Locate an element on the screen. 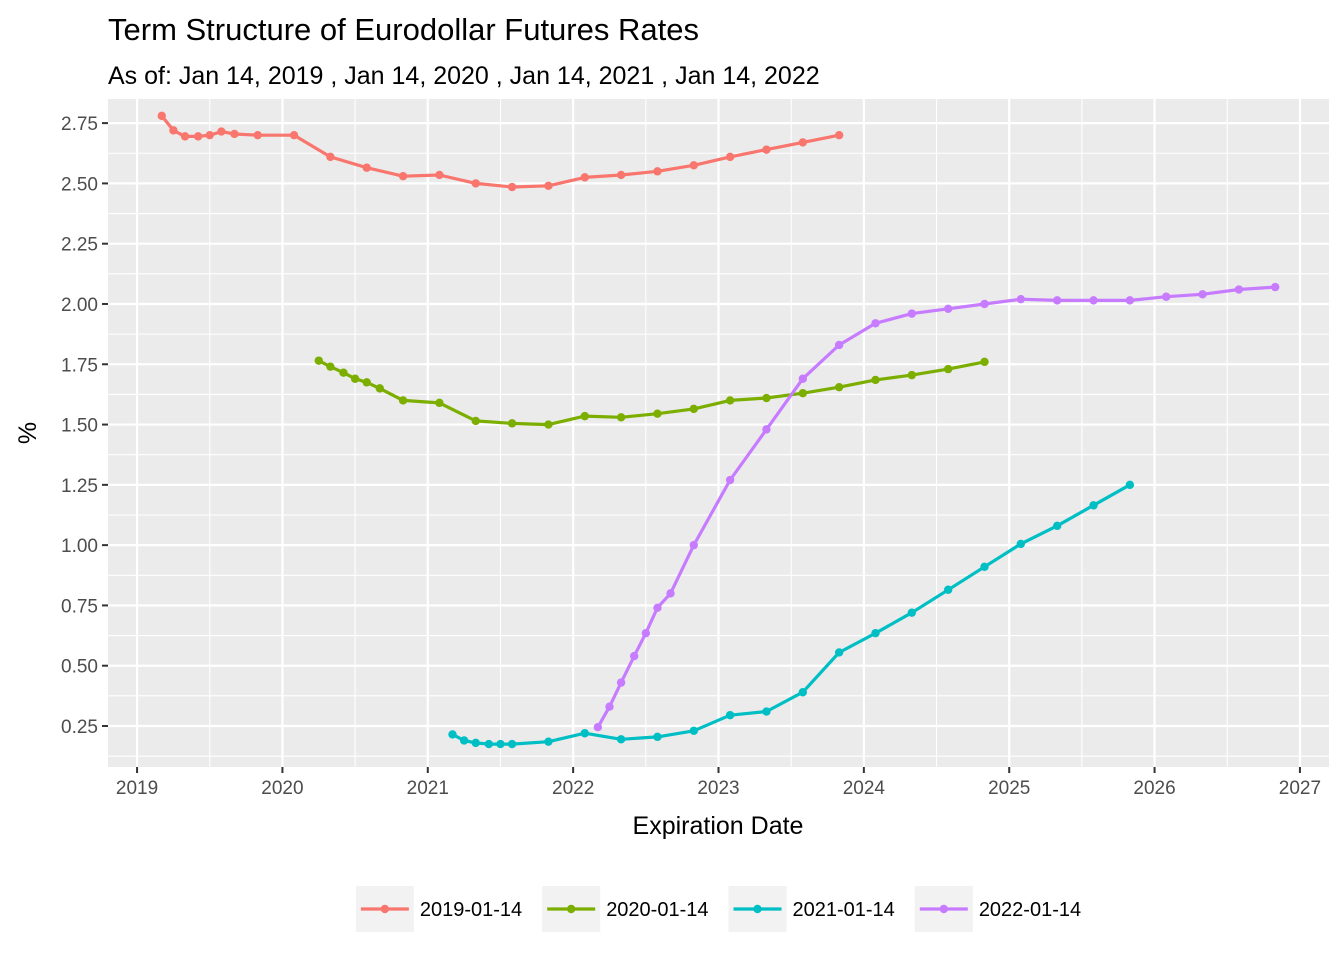  y-tick-label: 0.25 is located at coordinates (79, 727).